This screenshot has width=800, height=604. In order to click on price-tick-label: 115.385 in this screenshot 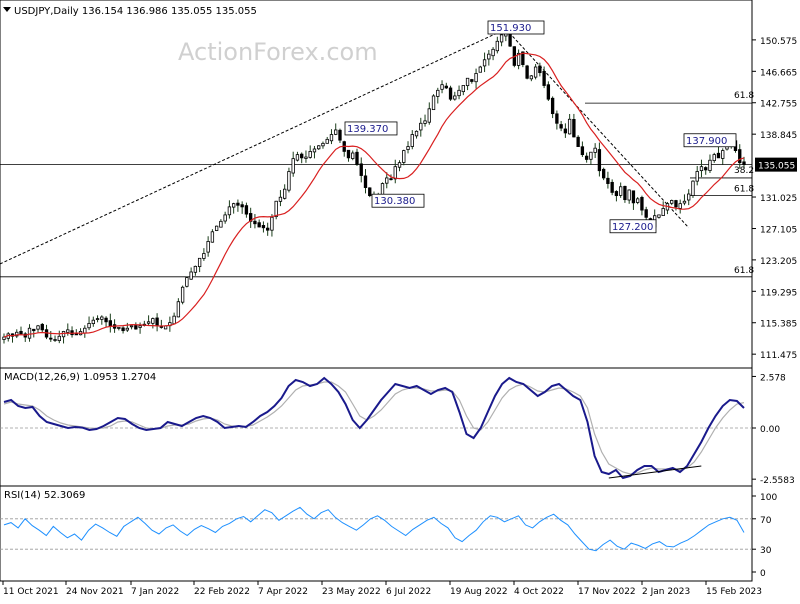, I will do `click(778, 325)`.